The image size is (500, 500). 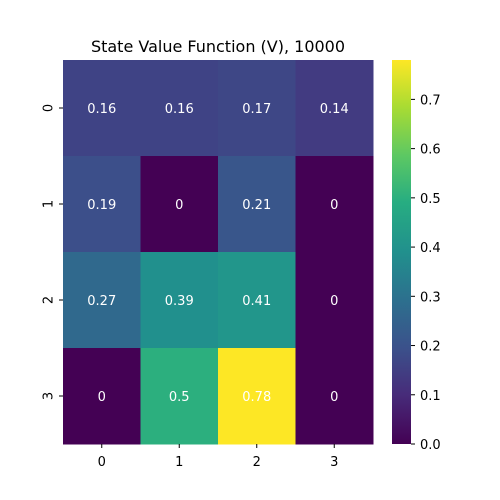 I want to click on x-tick-label-0: 0, so click(x=102, y=462).